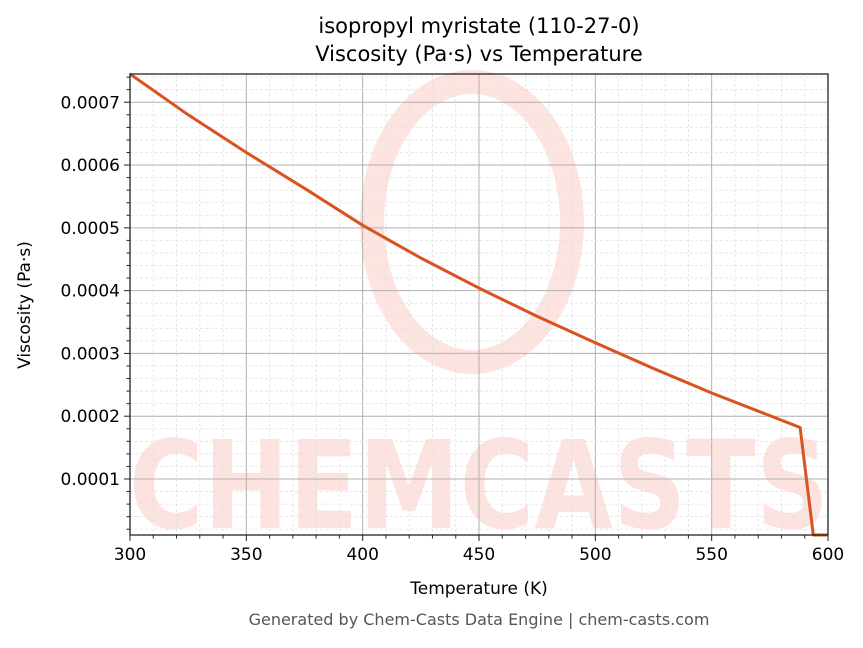  What do you see at coordinates (90, 480) in the screenshot?
I see `y-tick-label: 0.0001` at bounding box center [90, 480].